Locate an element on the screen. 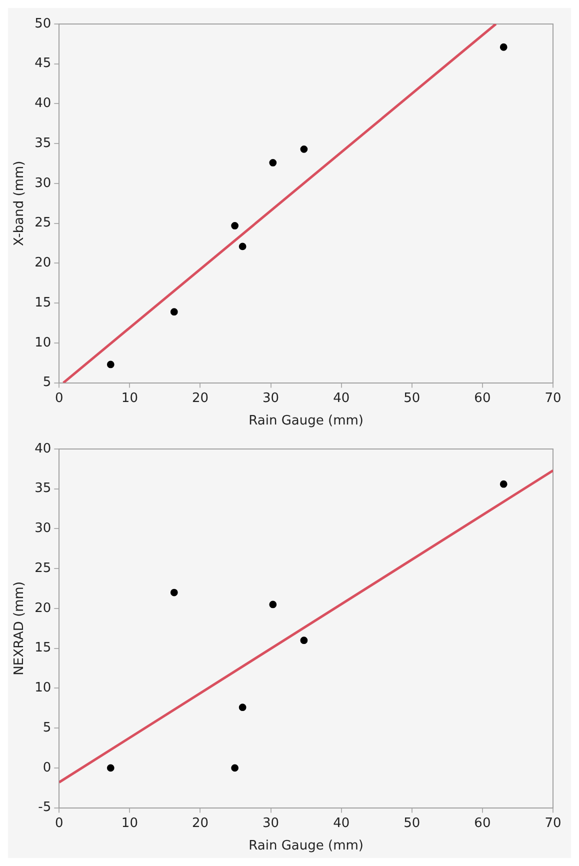 The width and height of the screenshot is (579, 866). y-tick-label: 0 is located at coordinates (47, 768).